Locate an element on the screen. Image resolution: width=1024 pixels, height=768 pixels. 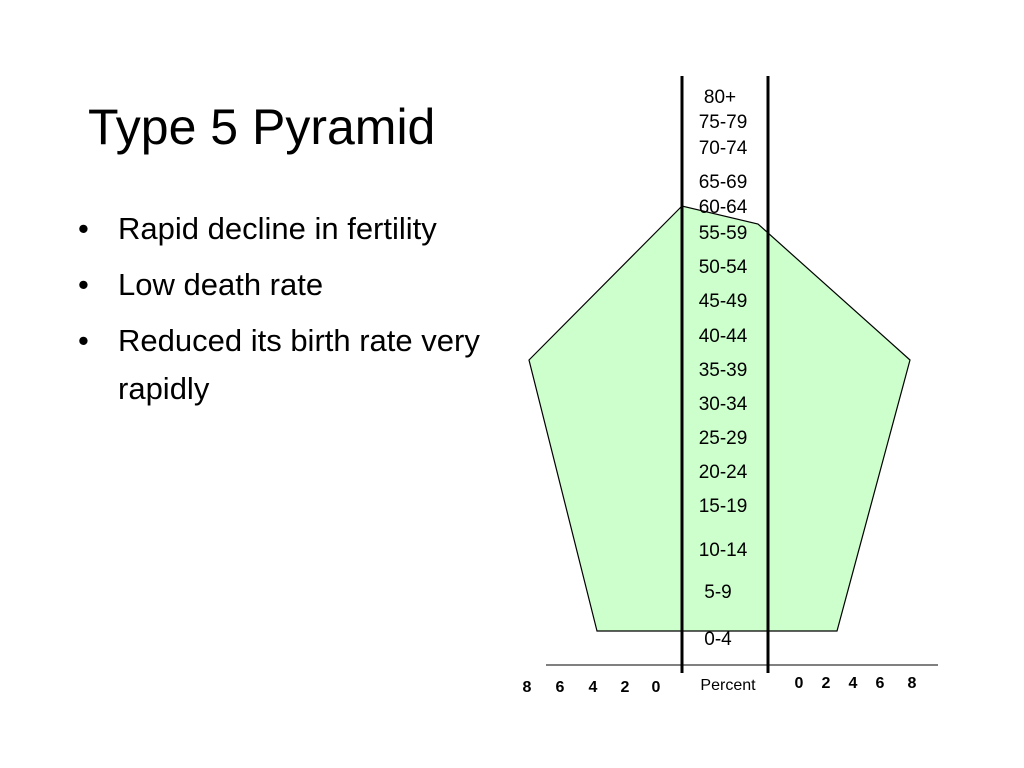
age-label: 30-34 is located at coordinates (723, 404).